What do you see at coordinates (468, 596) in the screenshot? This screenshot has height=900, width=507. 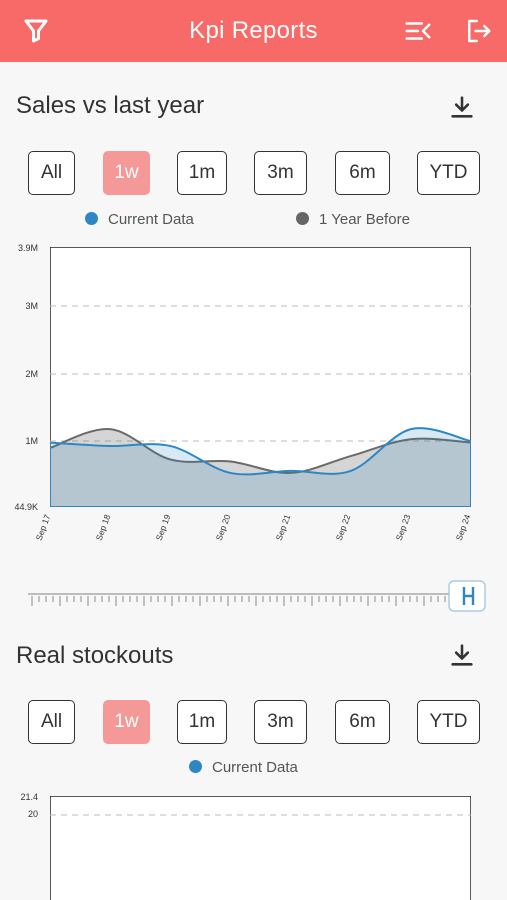 I see `slider-handle-grip-icon` at bounding box center [468, 596].